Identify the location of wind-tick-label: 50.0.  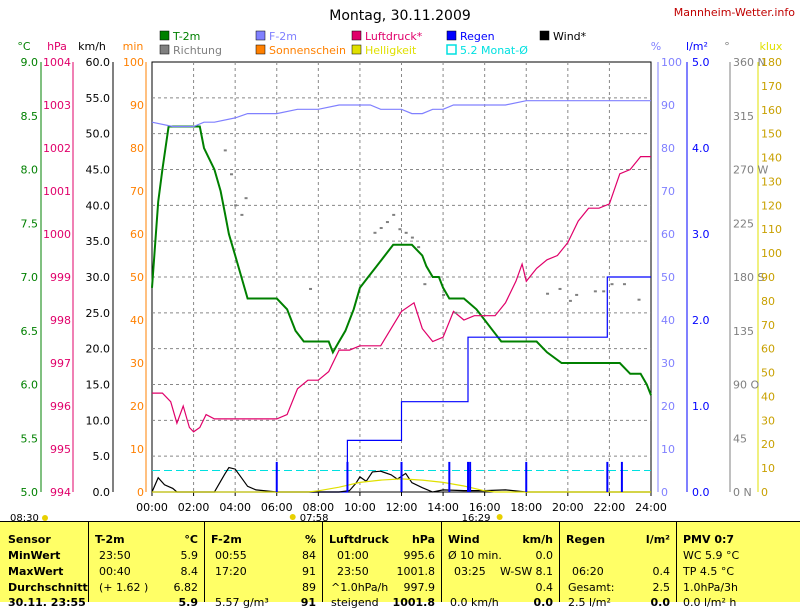
(98, 134).